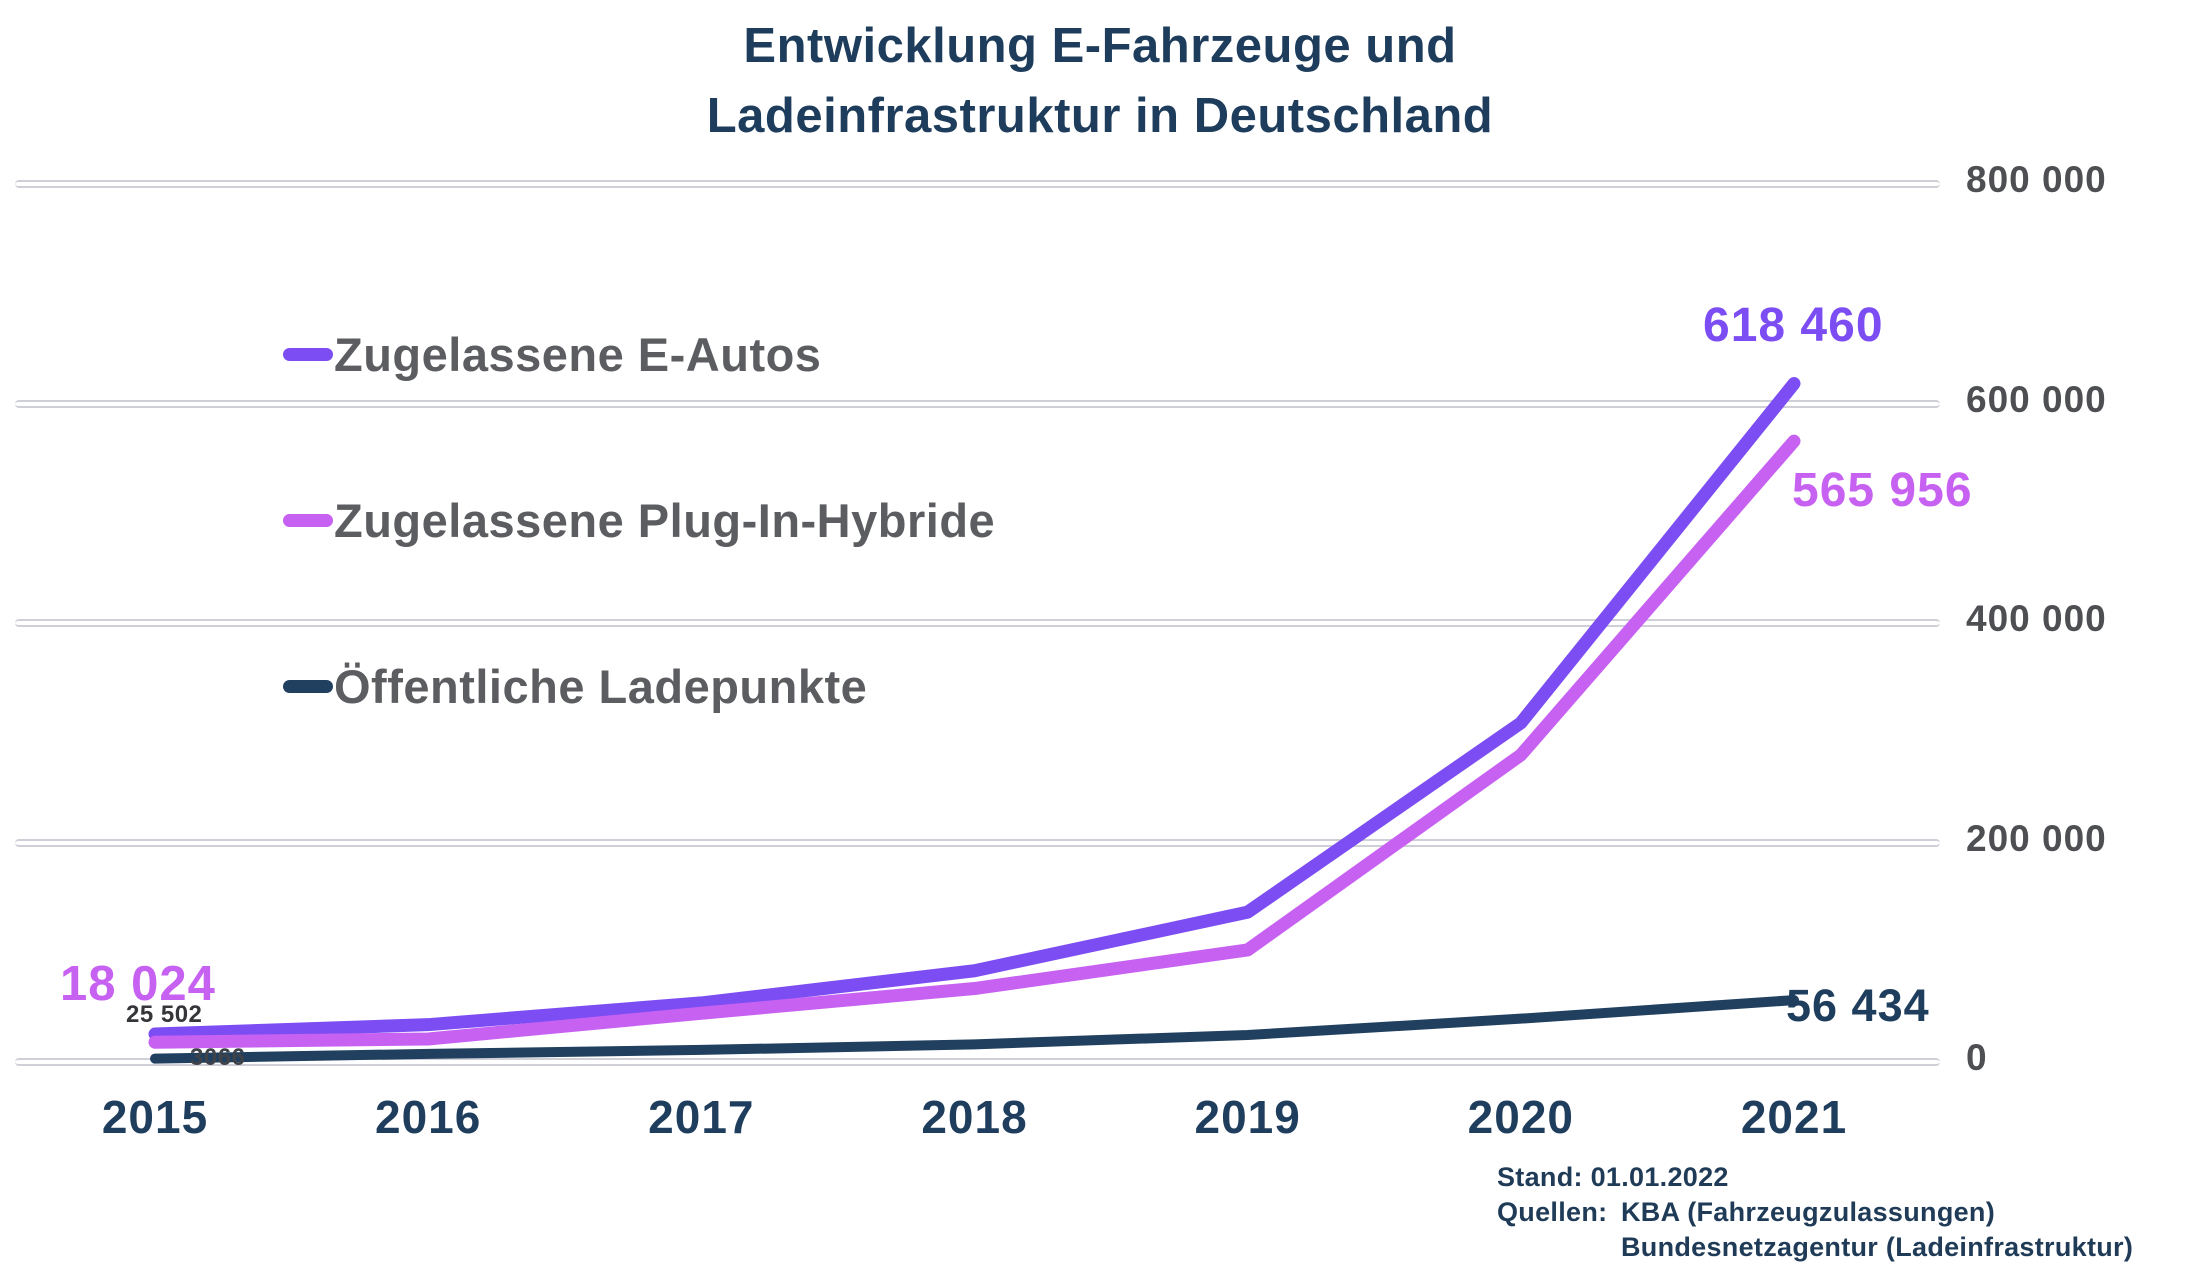 This screenshot has height=1274, width=2200. I want to click on data-label-plug-in-hybride-2021: 565 956, so click(1882, 490).